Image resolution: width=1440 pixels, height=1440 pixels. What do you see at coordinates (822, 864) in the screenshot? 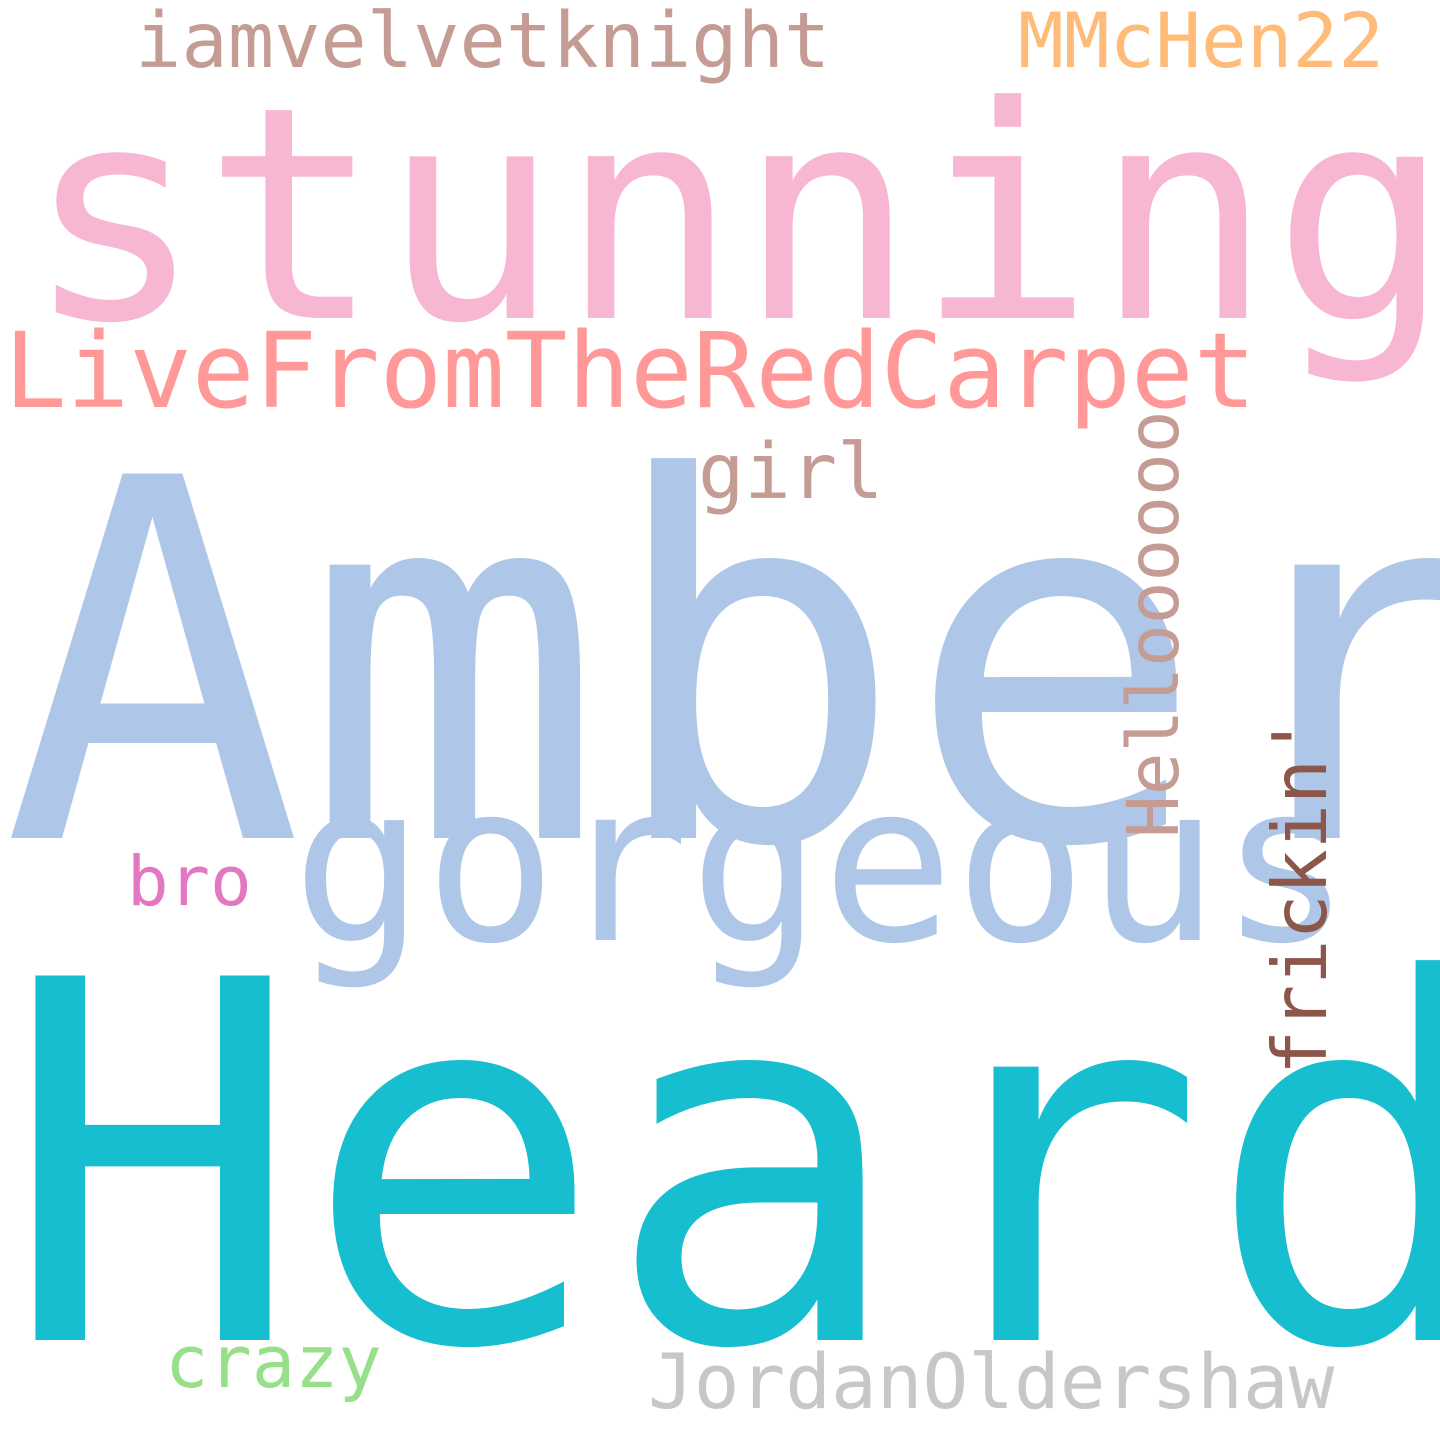
I see `word-gorgeous: gorgeous` at bounding box center [822, 864].